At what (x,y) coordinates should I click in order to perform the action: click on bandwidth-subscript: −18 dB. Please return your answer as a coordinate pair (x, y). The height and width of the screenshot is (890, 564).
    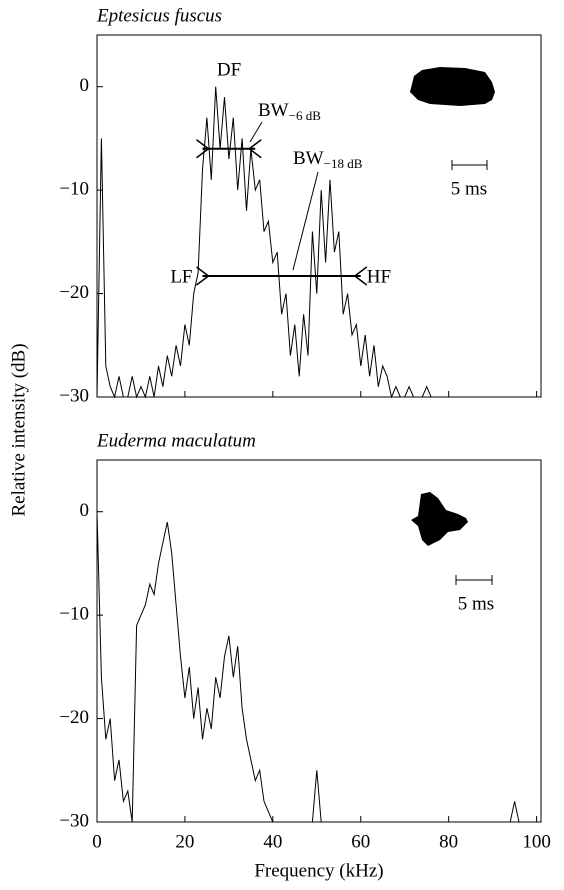
    Looking at the image, I should click on (343, 163).